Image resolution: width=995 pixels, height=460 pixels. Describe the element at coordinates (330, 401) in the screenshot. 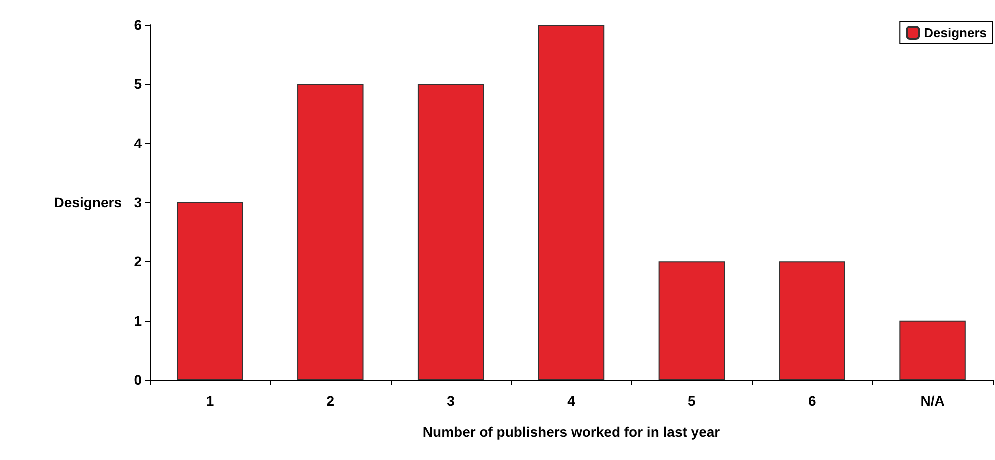

I see `x-tick-label: 2` at that location.